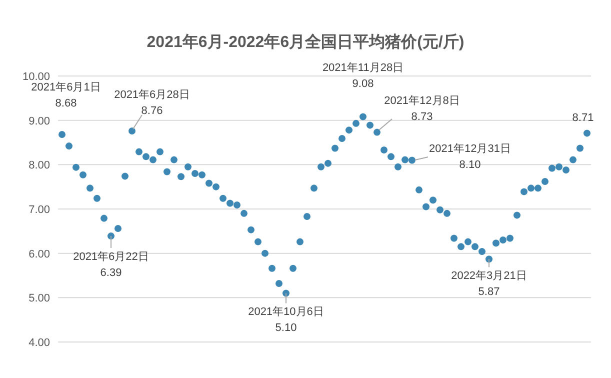  I want to click on y-tick-label: 6.00, so click(39, 254).